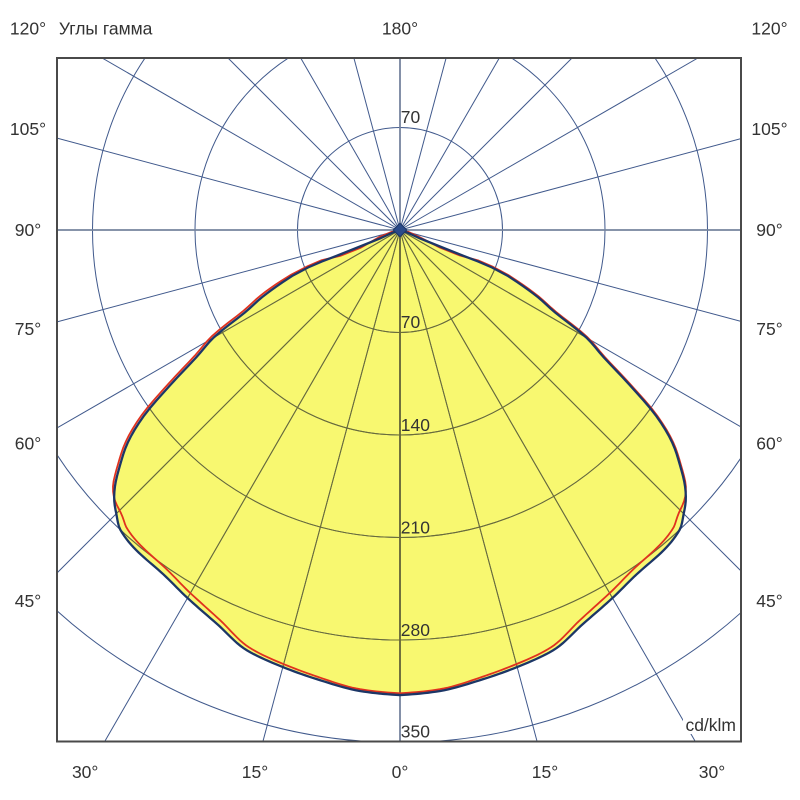  I want to click on svg-text: cd/klm, so click(710, 725).